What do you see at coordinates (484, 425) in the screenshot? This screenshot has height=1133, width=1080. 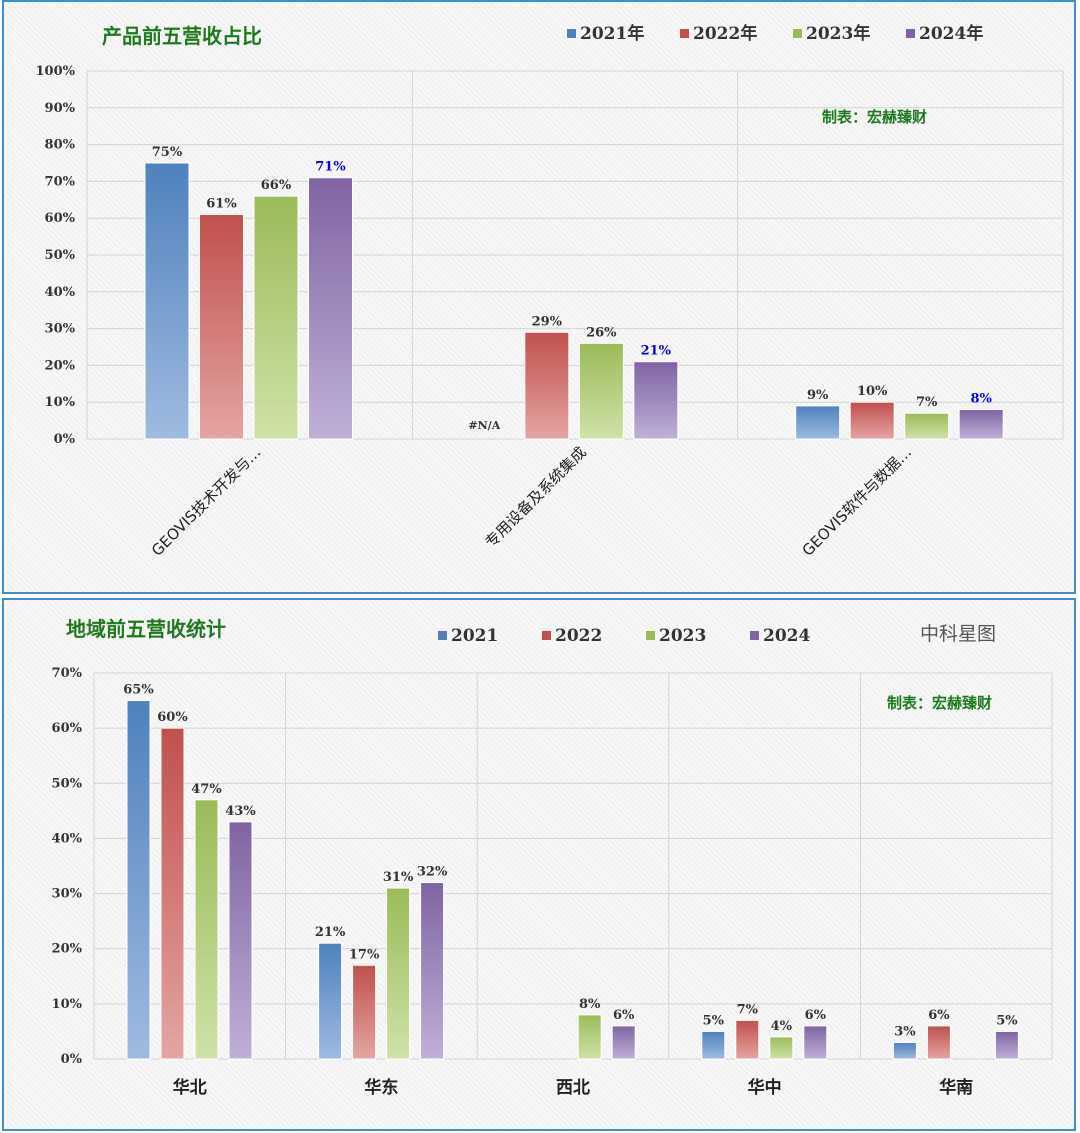 I see `na-label: #N/A` at bounding box center [484, 425].